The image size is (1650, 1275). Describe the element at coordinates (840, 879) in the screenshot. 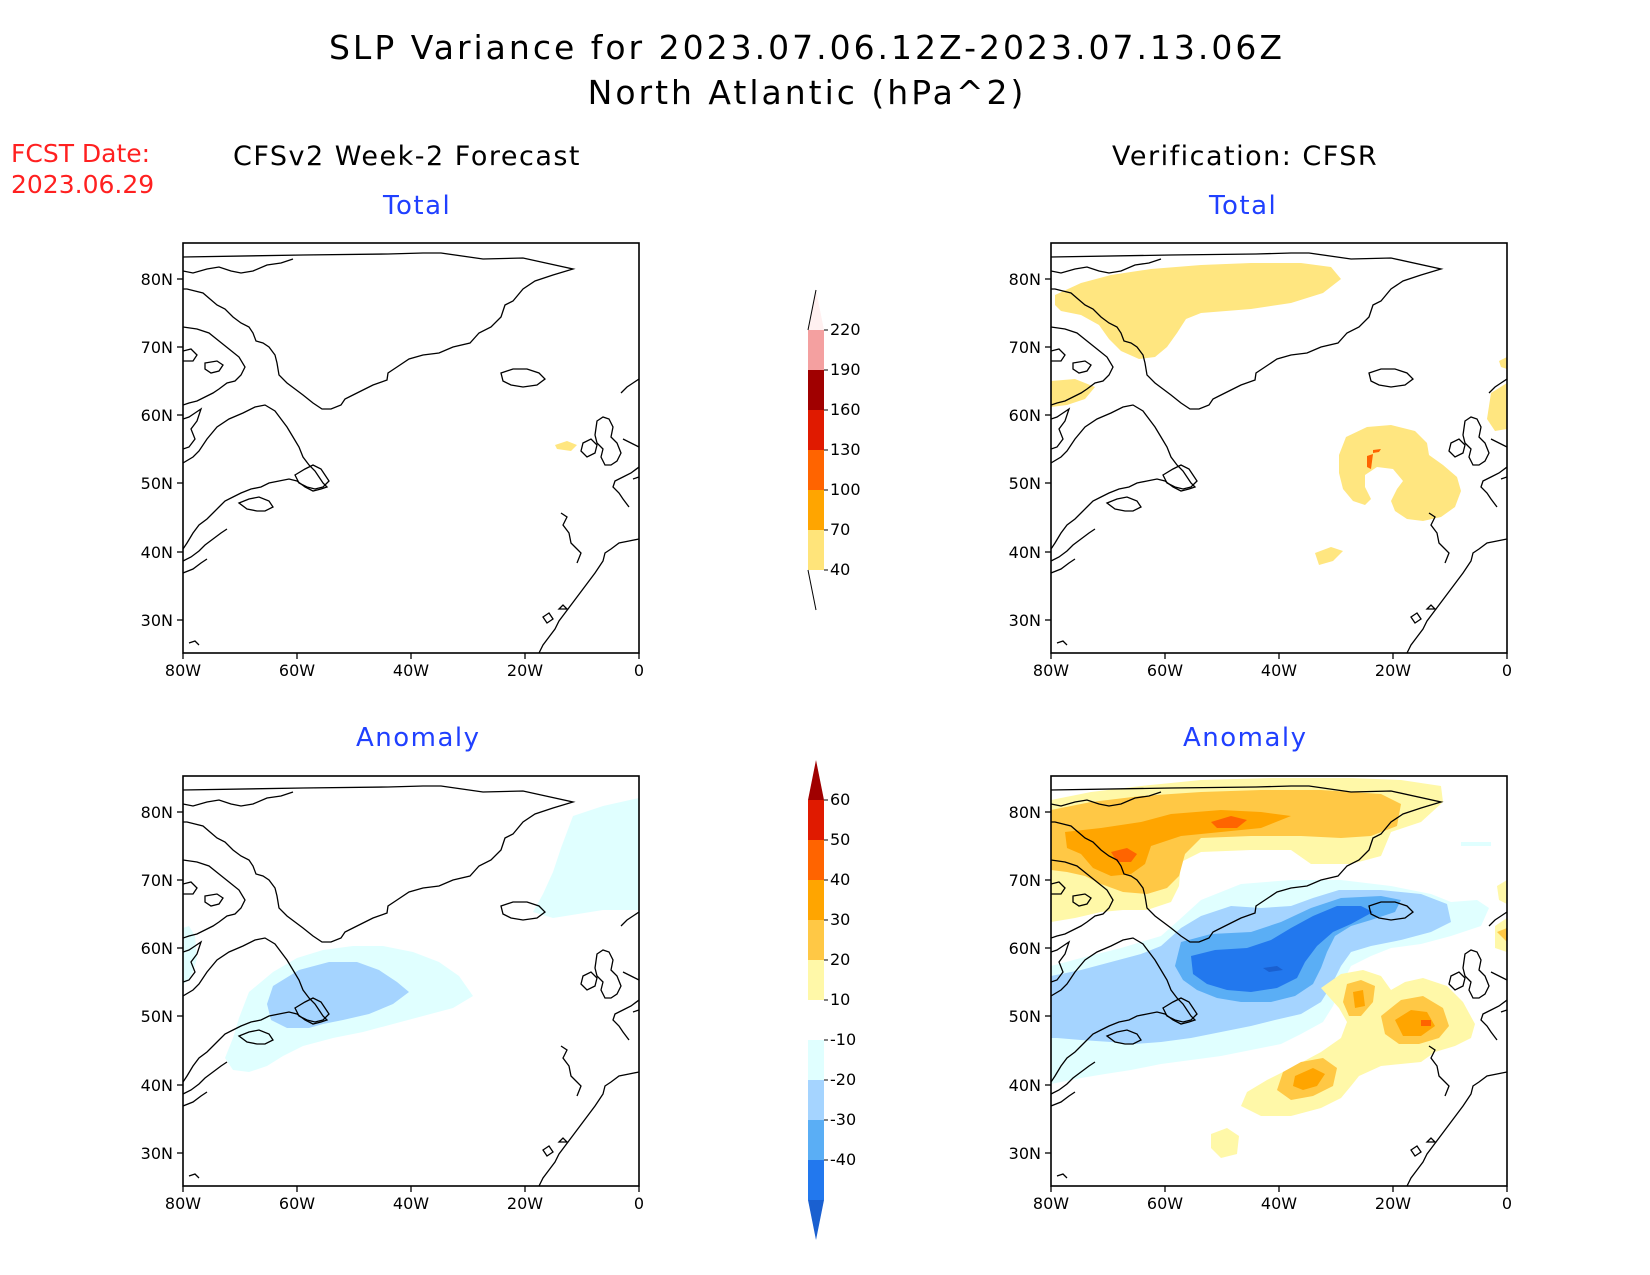

I see `colorbar-tick-label: 40` at that location.